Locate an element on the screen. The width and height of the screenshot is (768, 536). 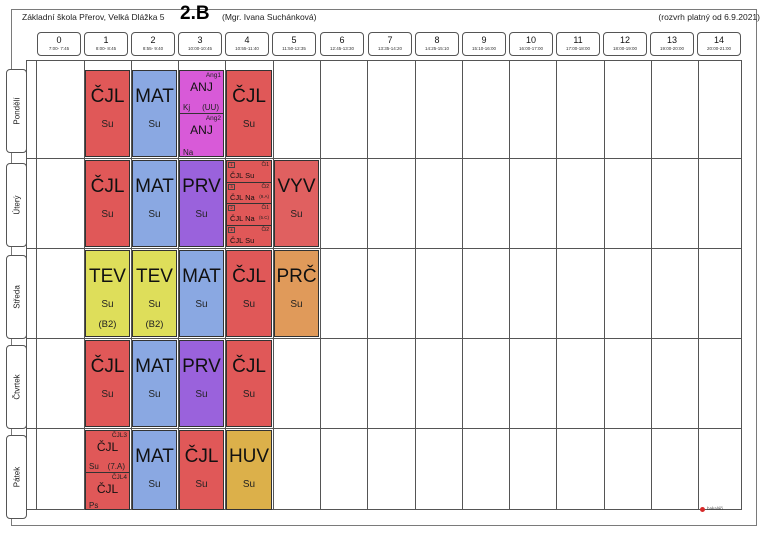
lesson-tue-1: ČJL Su is located at coordinates (107, 203).